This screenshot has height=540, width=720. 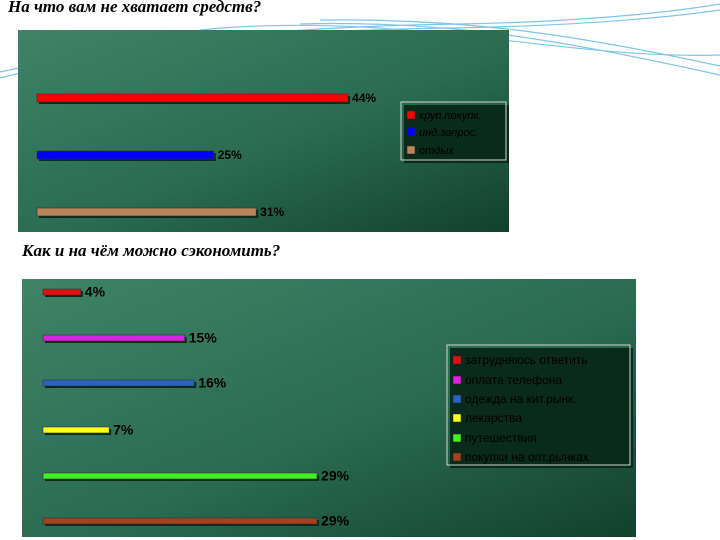 What do you see at coordinates (448, 133) in the screenshot?
I see `legend-label: инд.запрос.` at bounding box center [448, 133].